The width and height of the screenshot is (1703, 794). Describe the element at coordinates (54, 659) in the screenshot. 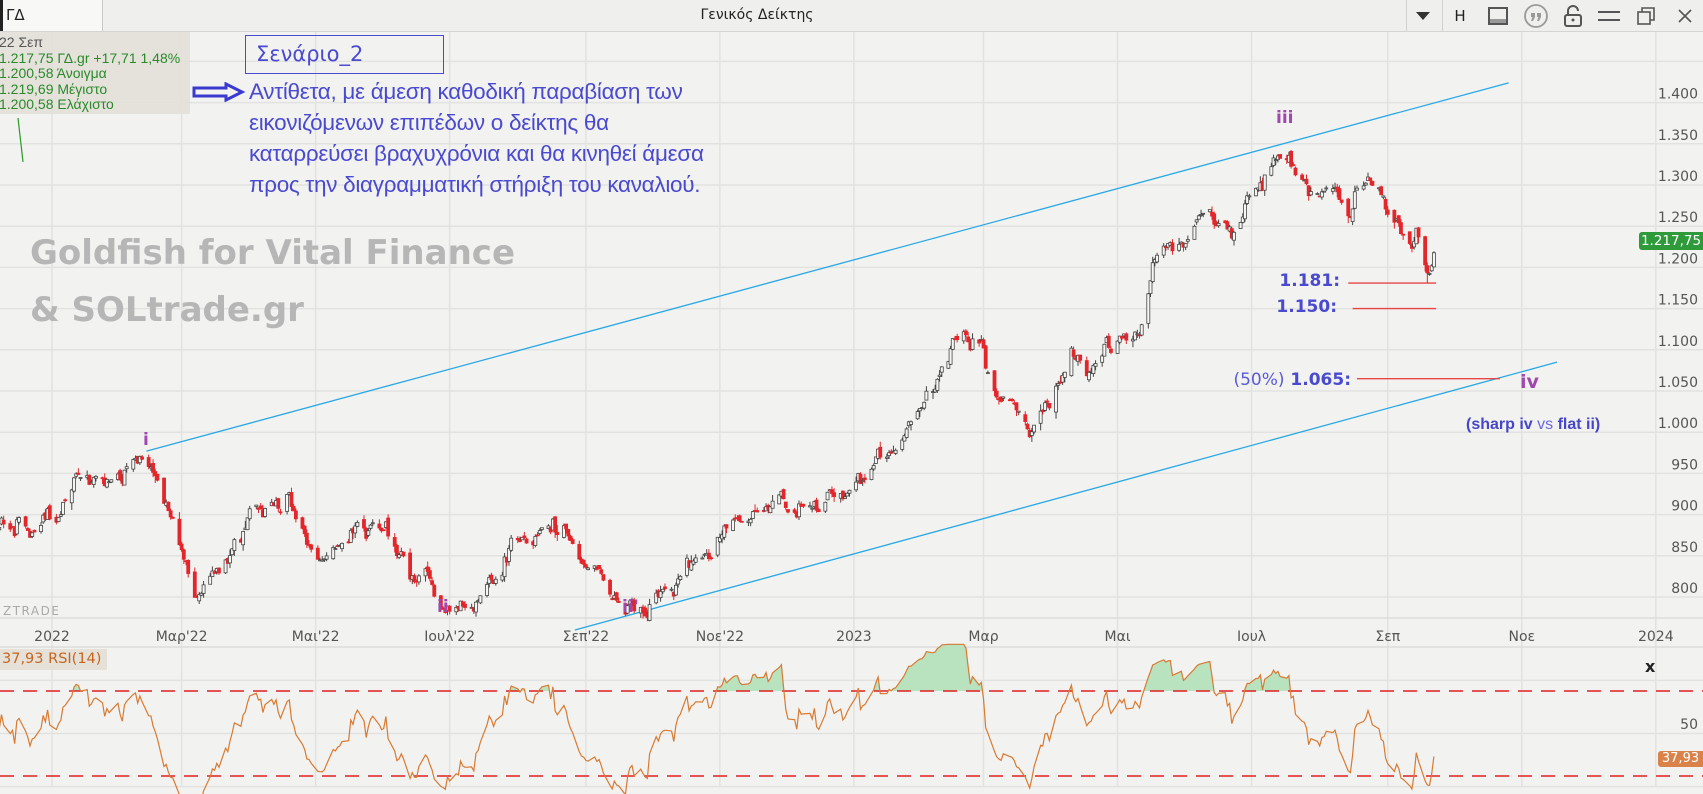

I see `rsi-header: 37,93 RSI(14)` at that location.